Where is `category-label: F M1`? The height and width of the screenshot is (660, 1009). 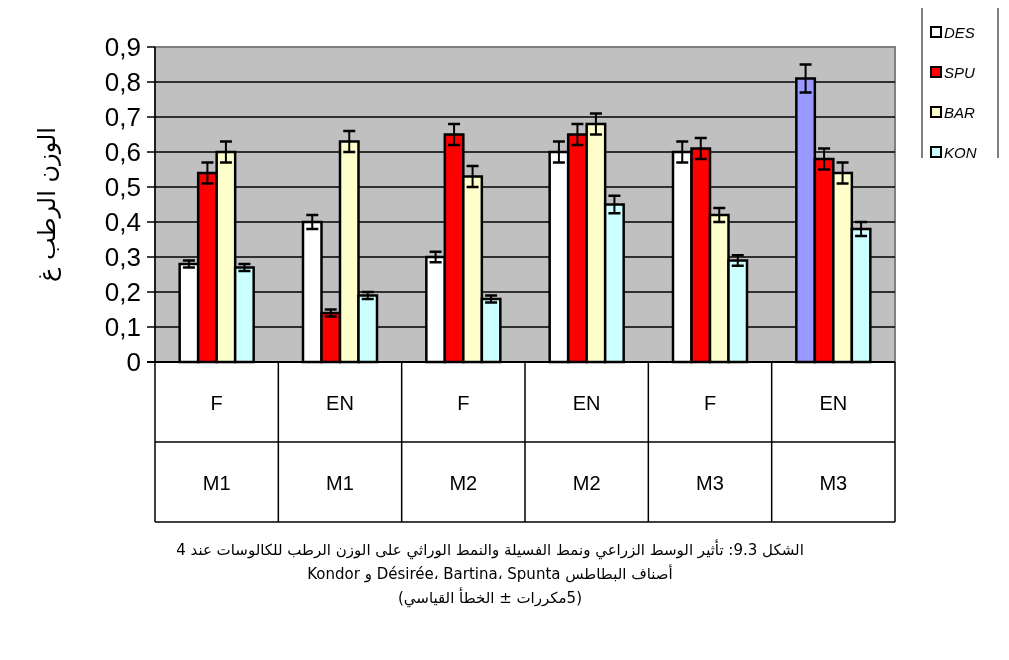 category-label: F M1 is located at coordinates (216, 443).